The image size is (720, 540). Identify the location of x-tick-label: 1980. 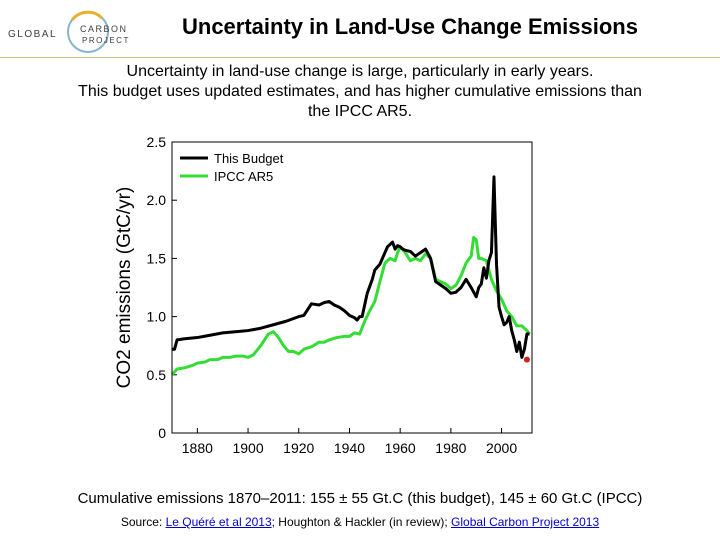
(450, 448).